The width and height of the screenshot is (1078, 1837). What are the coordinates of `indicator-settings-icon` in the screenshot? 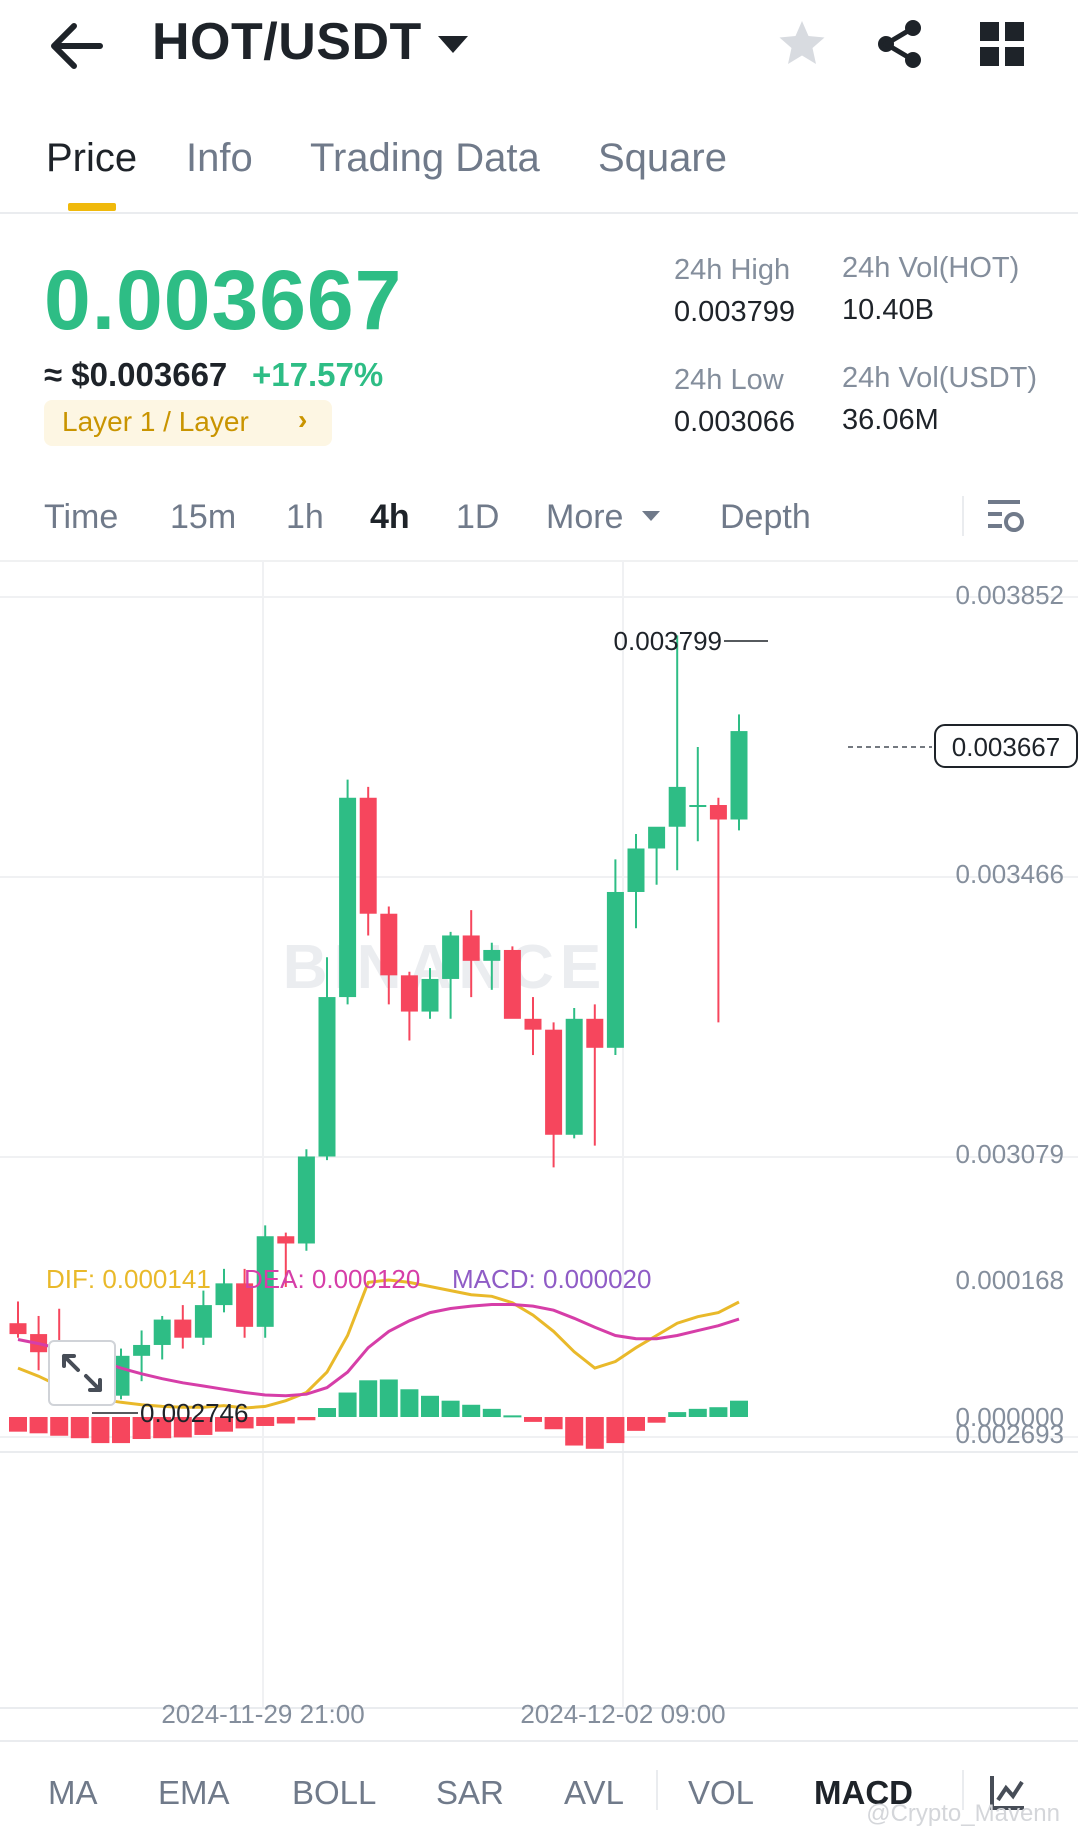 It's located at (1008, 1792).